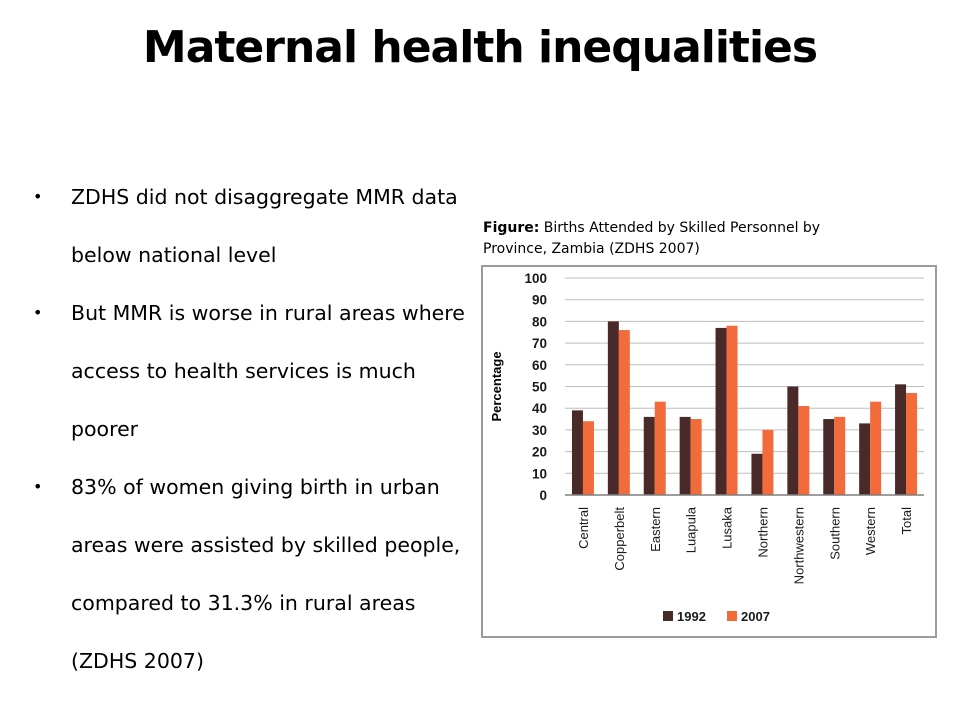  Describe the element at coordinates (768, 462) in the screenshot. I see `bar-2007-northern` at that location.